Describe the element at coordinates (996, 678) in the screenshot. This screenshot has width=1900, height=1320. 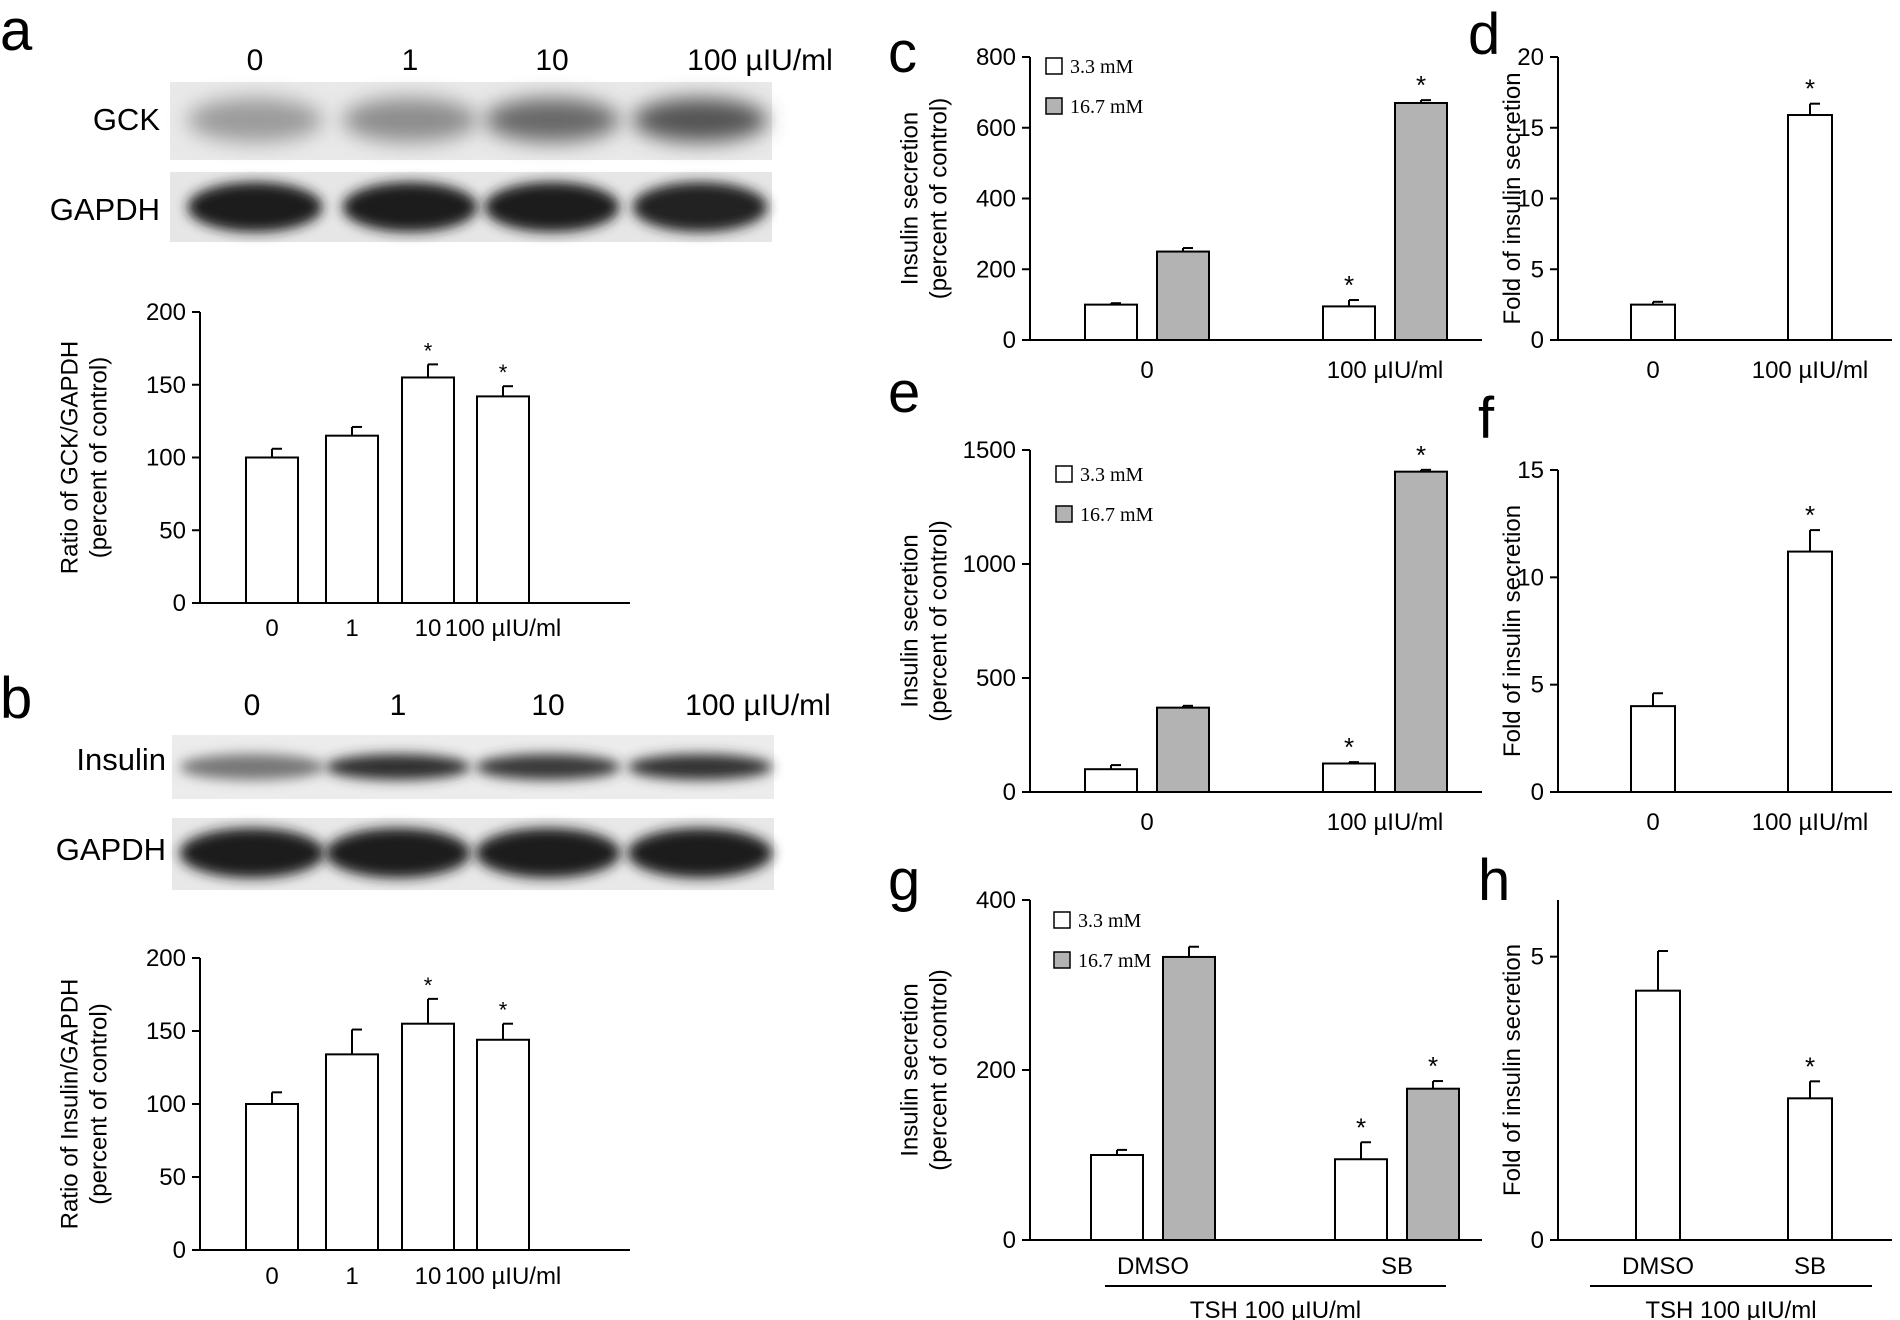
I see `y-tick-label: 500` at that location.